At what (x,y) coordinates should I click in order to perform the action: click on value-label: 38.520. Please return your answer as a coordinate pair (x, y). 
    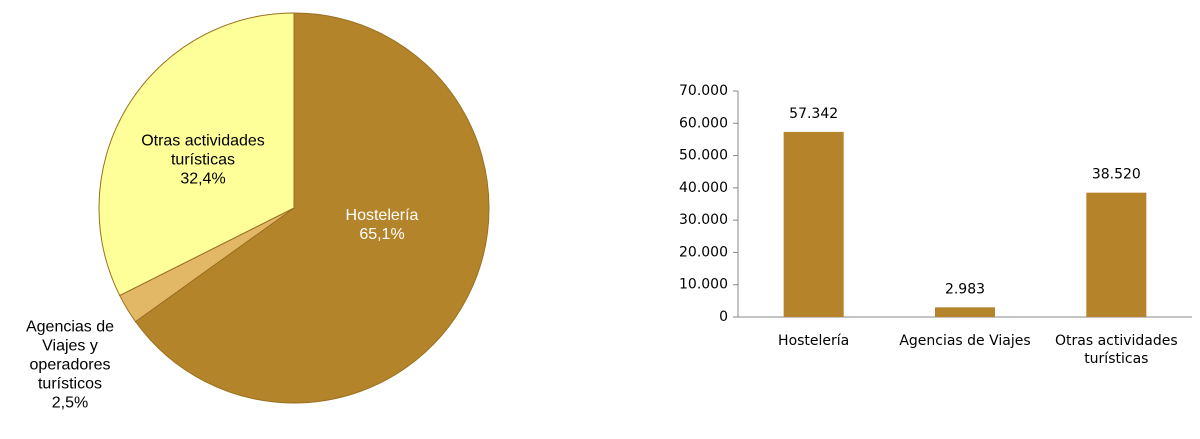
    Looking at the image, I should click on (1116, 175).